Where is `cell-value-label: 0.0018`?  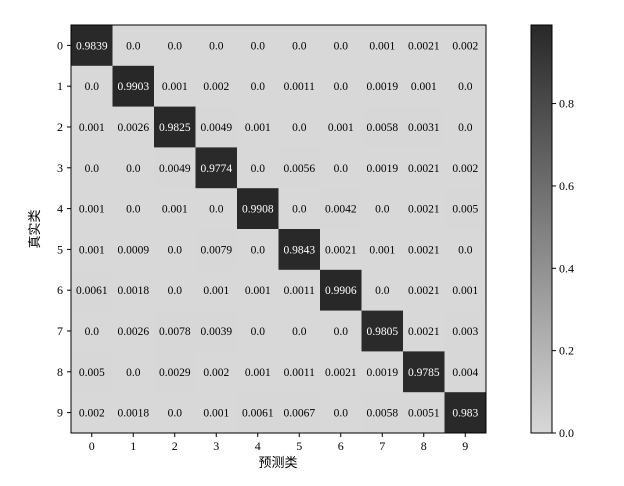 cell-value-label: 0.0018 is located at coordinates (133, 414).